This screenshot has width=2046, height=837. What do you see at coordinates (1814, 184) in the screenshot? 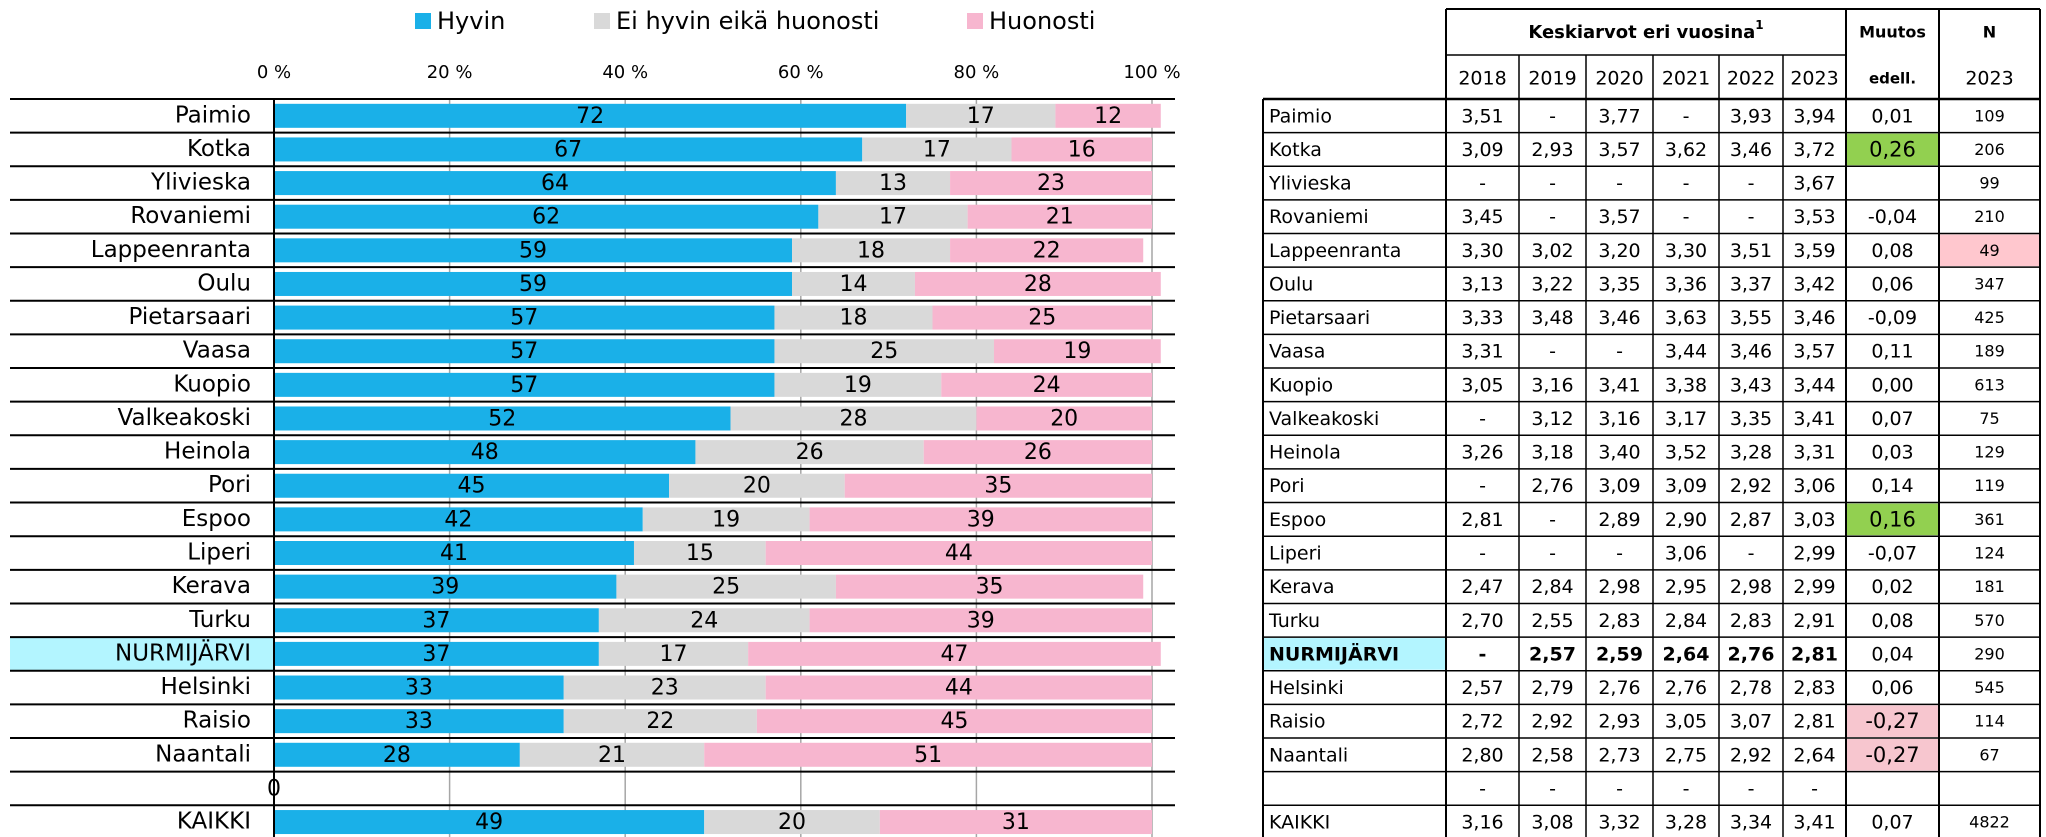
I see `table-cell: 3,67` at bounding box center [1814, 184].